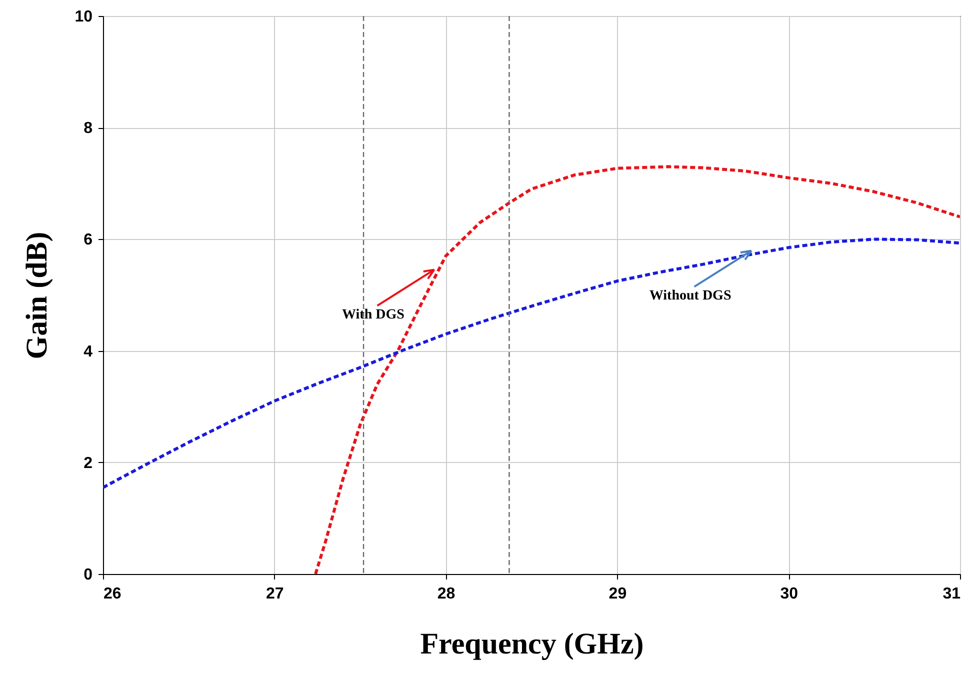  I want to click on y-tick-label: 6, so click(88, 240).